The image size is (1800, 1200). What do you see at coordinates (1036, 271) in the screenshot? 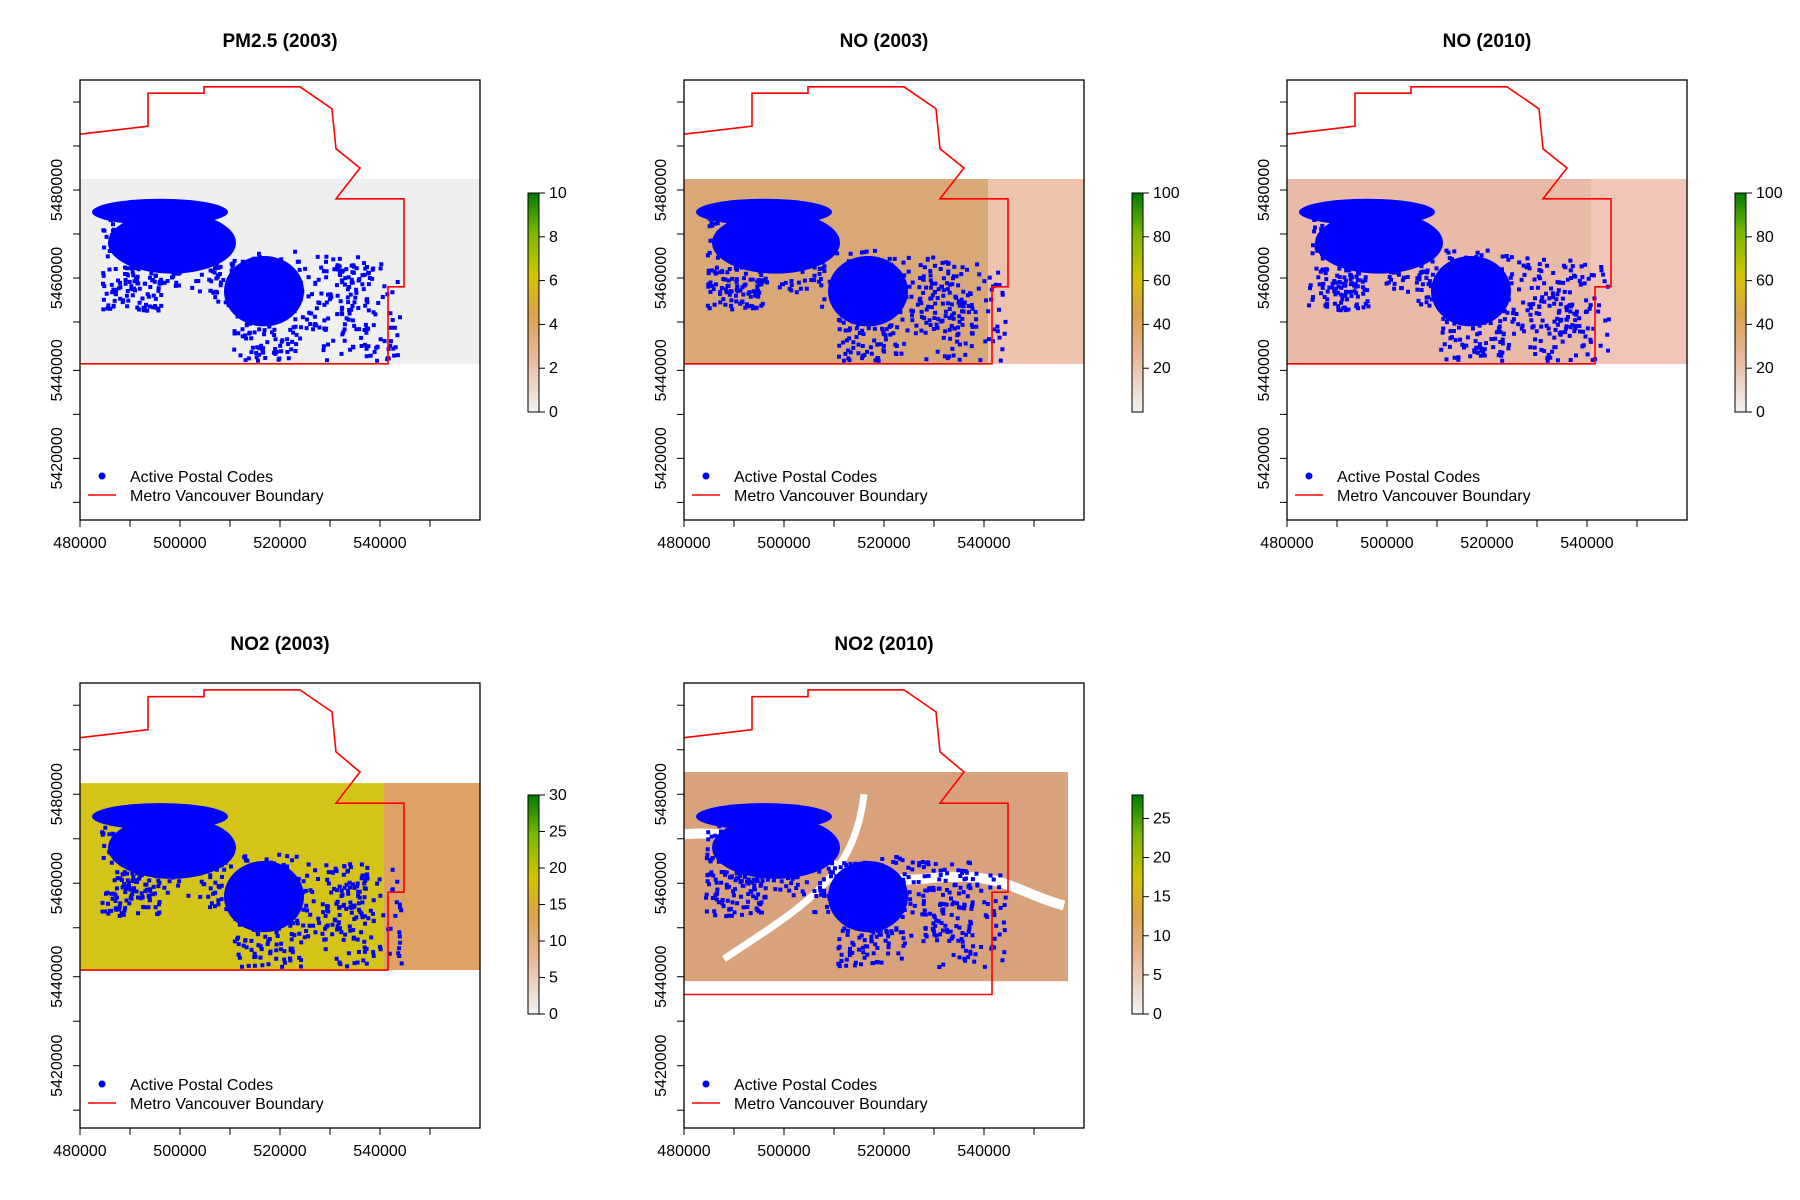
I see `east-surface` at bounding box center [1036, 271].